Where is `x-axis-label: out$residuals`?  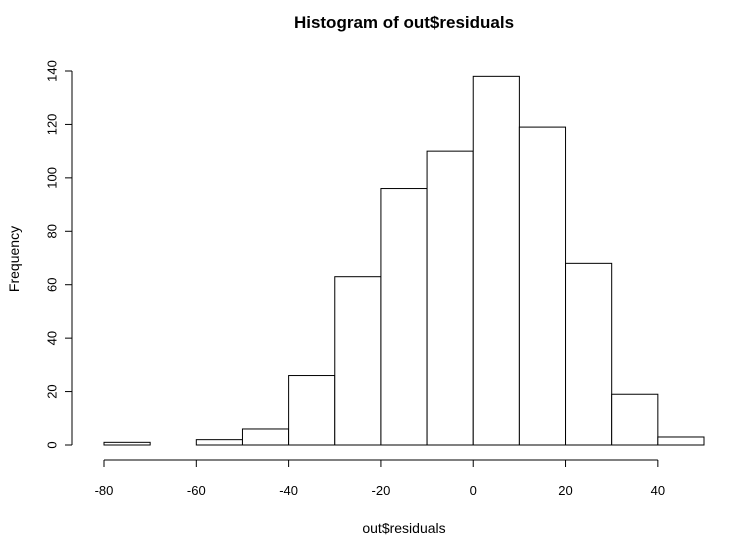
x-axis-label: out$residuals is located at coordinates (403, 528).